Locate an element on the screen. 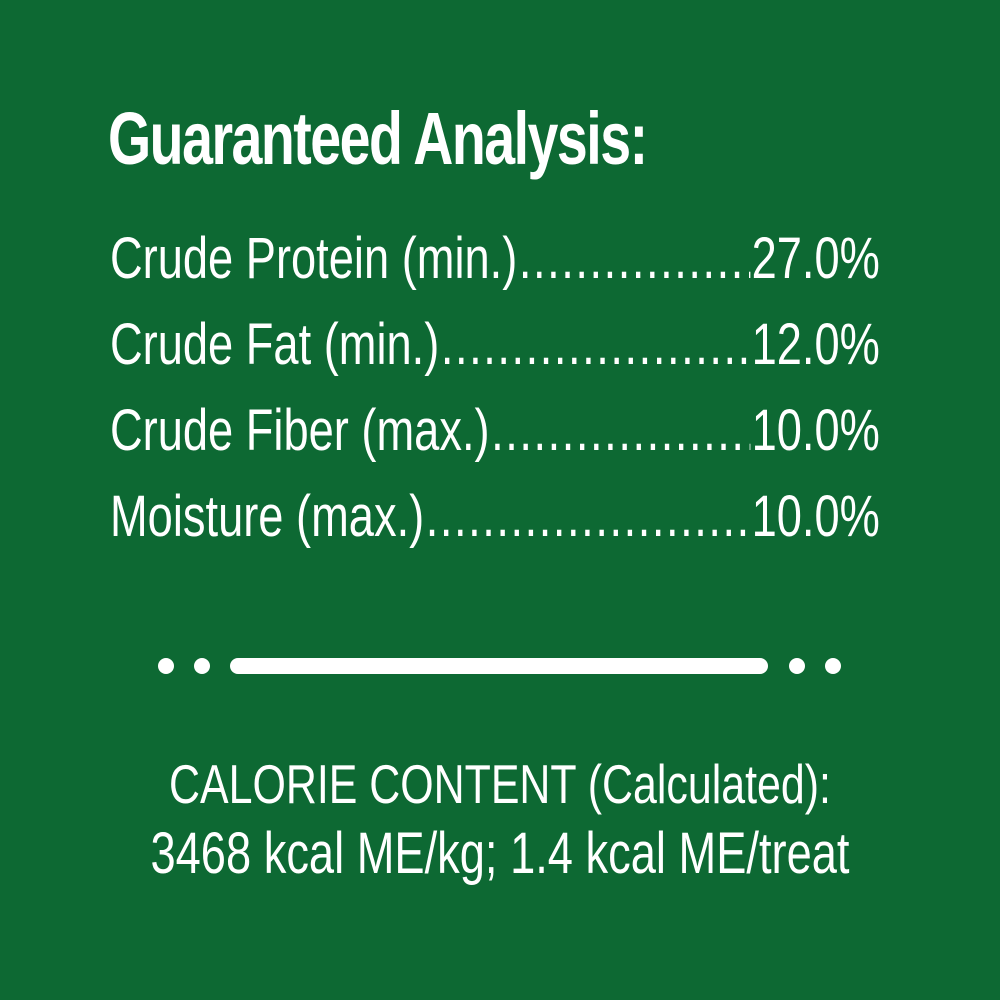 The image size is (1000, 1000). divider-bar is located at coordinates (499, 666).